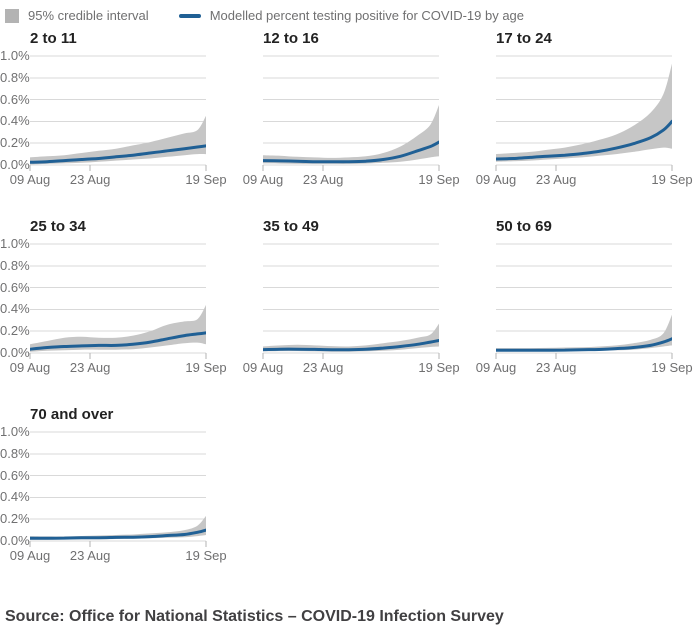  What do you see at coordinates (291, 38) in the screenshot?
I see `panel-title: 12 to 16` at bounding box center [291, 38].